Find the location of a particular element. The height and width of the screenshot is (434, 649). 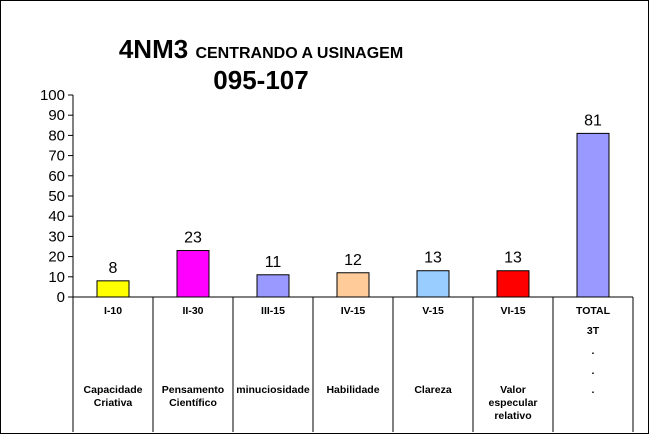

category-label: V-15 is located at coordinates (433, 311).